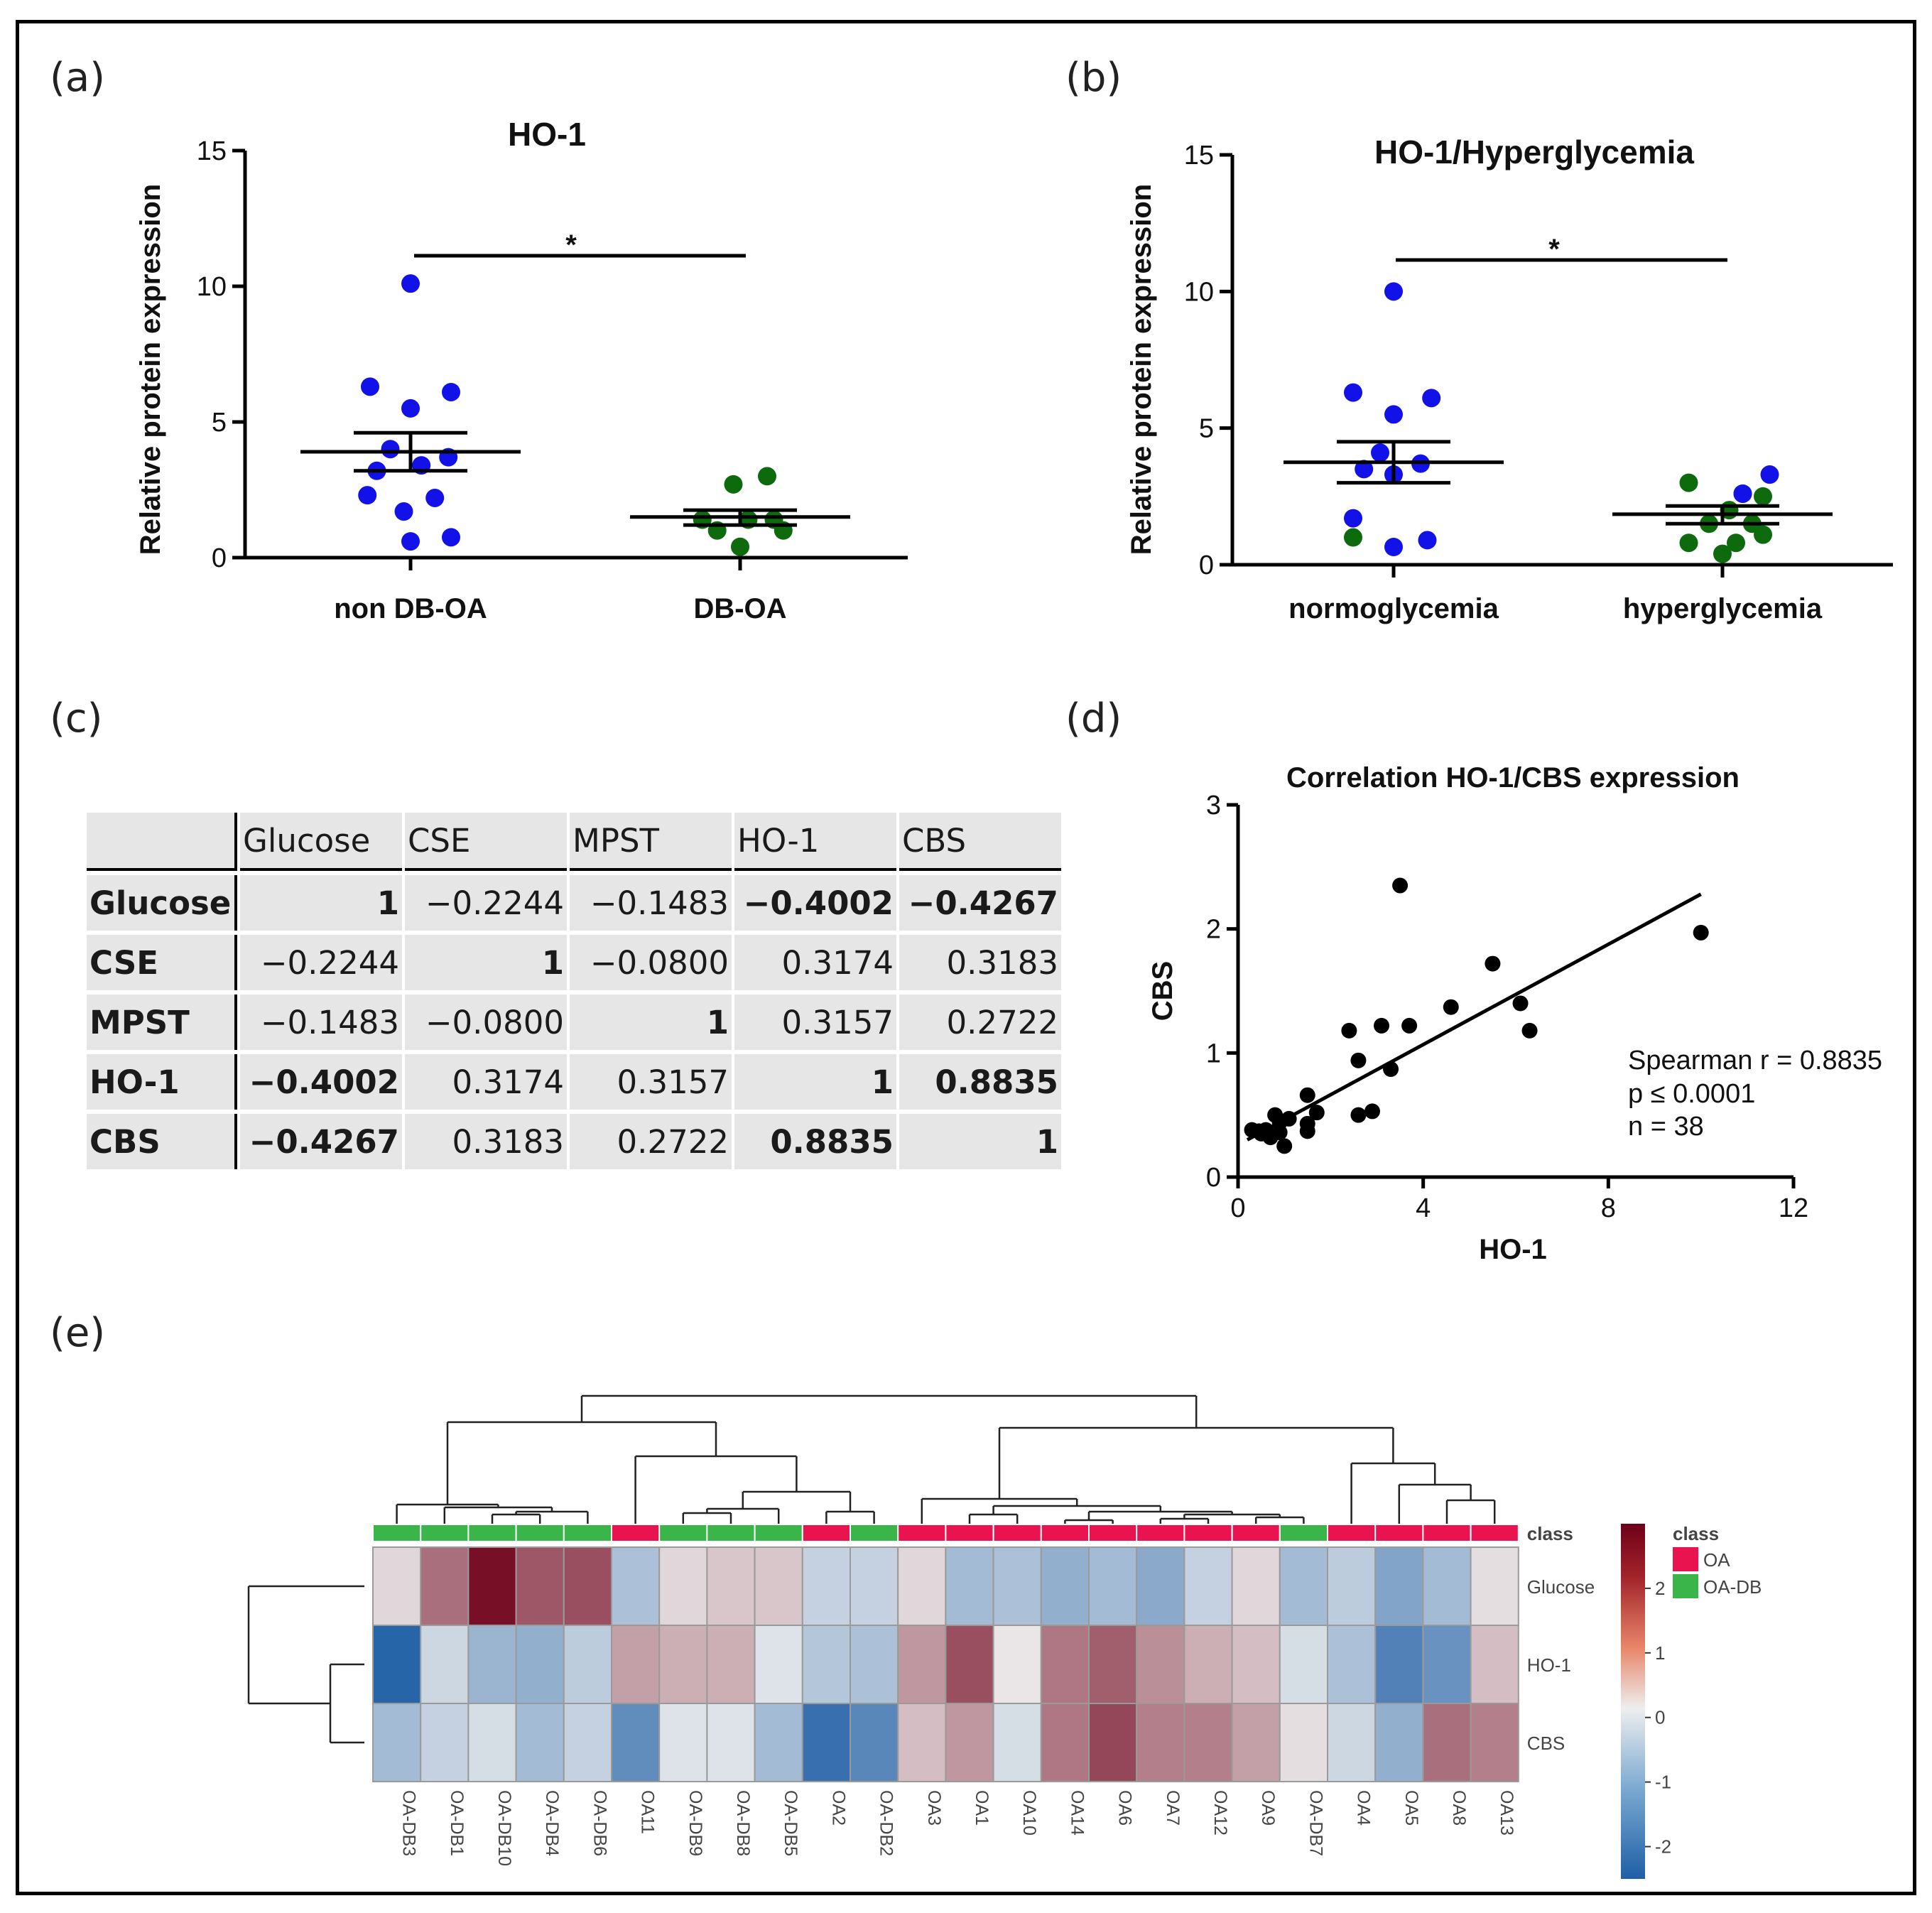  Describe the element at coordinates (486, 1082) in the screenshot. I see `table-cell: 0.3174` at that location.